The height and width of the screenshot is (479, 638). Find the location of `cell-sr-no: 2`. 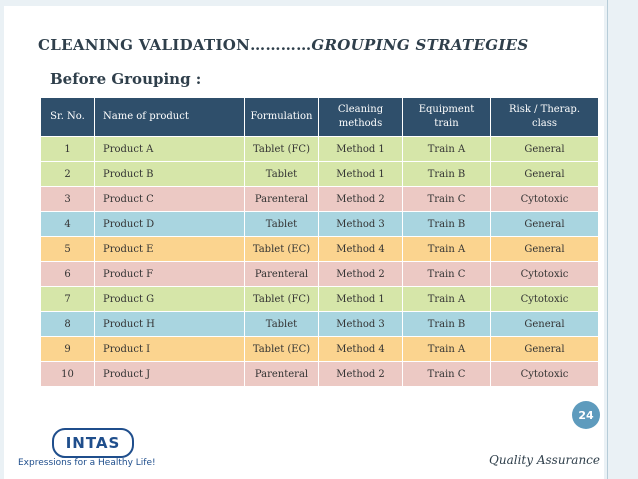

cell-sr-no: 2 is located at coordinates (67, 174).